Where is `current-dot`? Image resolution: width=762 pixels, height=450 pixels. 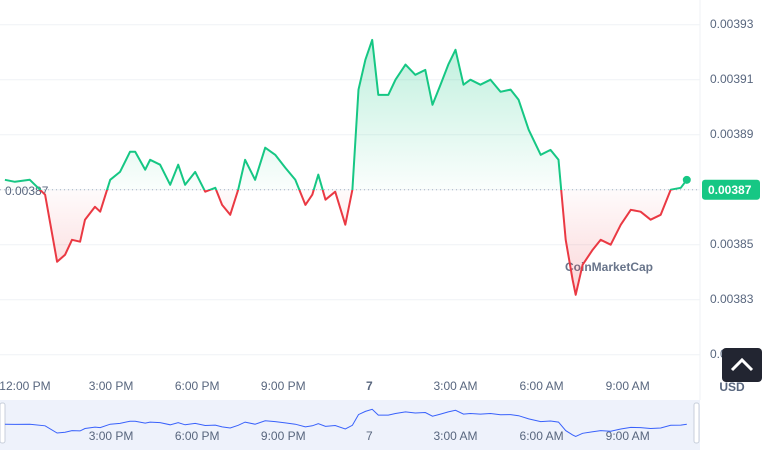
current-dot is located at coordinates (686, 179).